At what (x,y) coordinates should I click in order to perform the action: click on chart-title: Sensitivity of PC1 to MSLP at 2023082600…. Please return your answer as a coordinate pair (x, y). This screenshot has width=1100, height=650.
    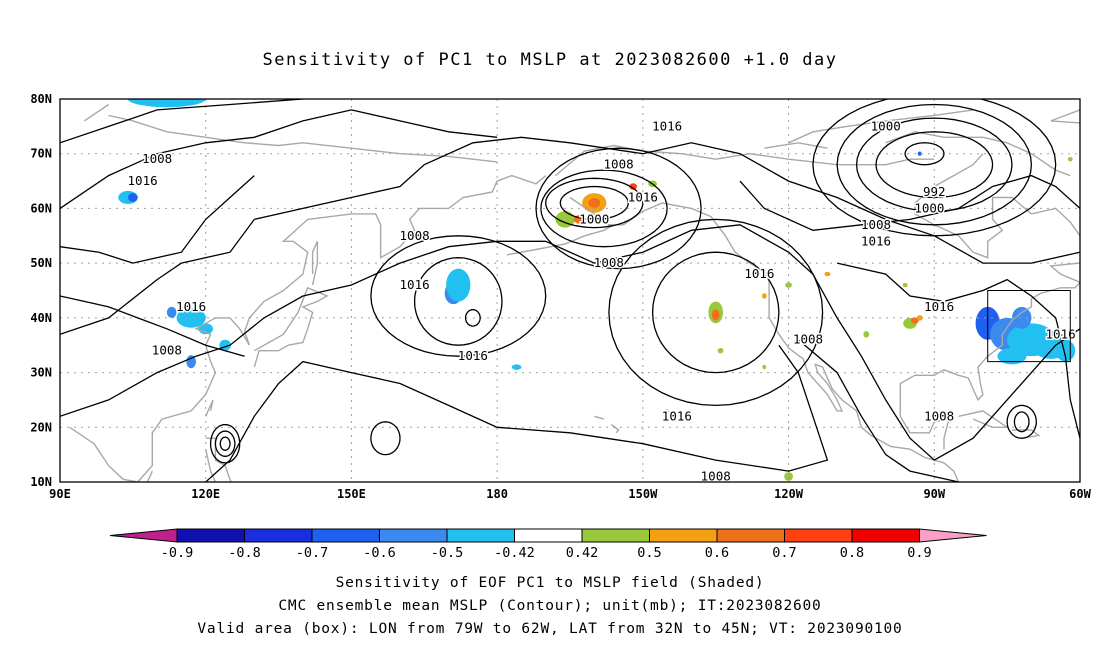
    Looking at the image, I should click on (550, 60).